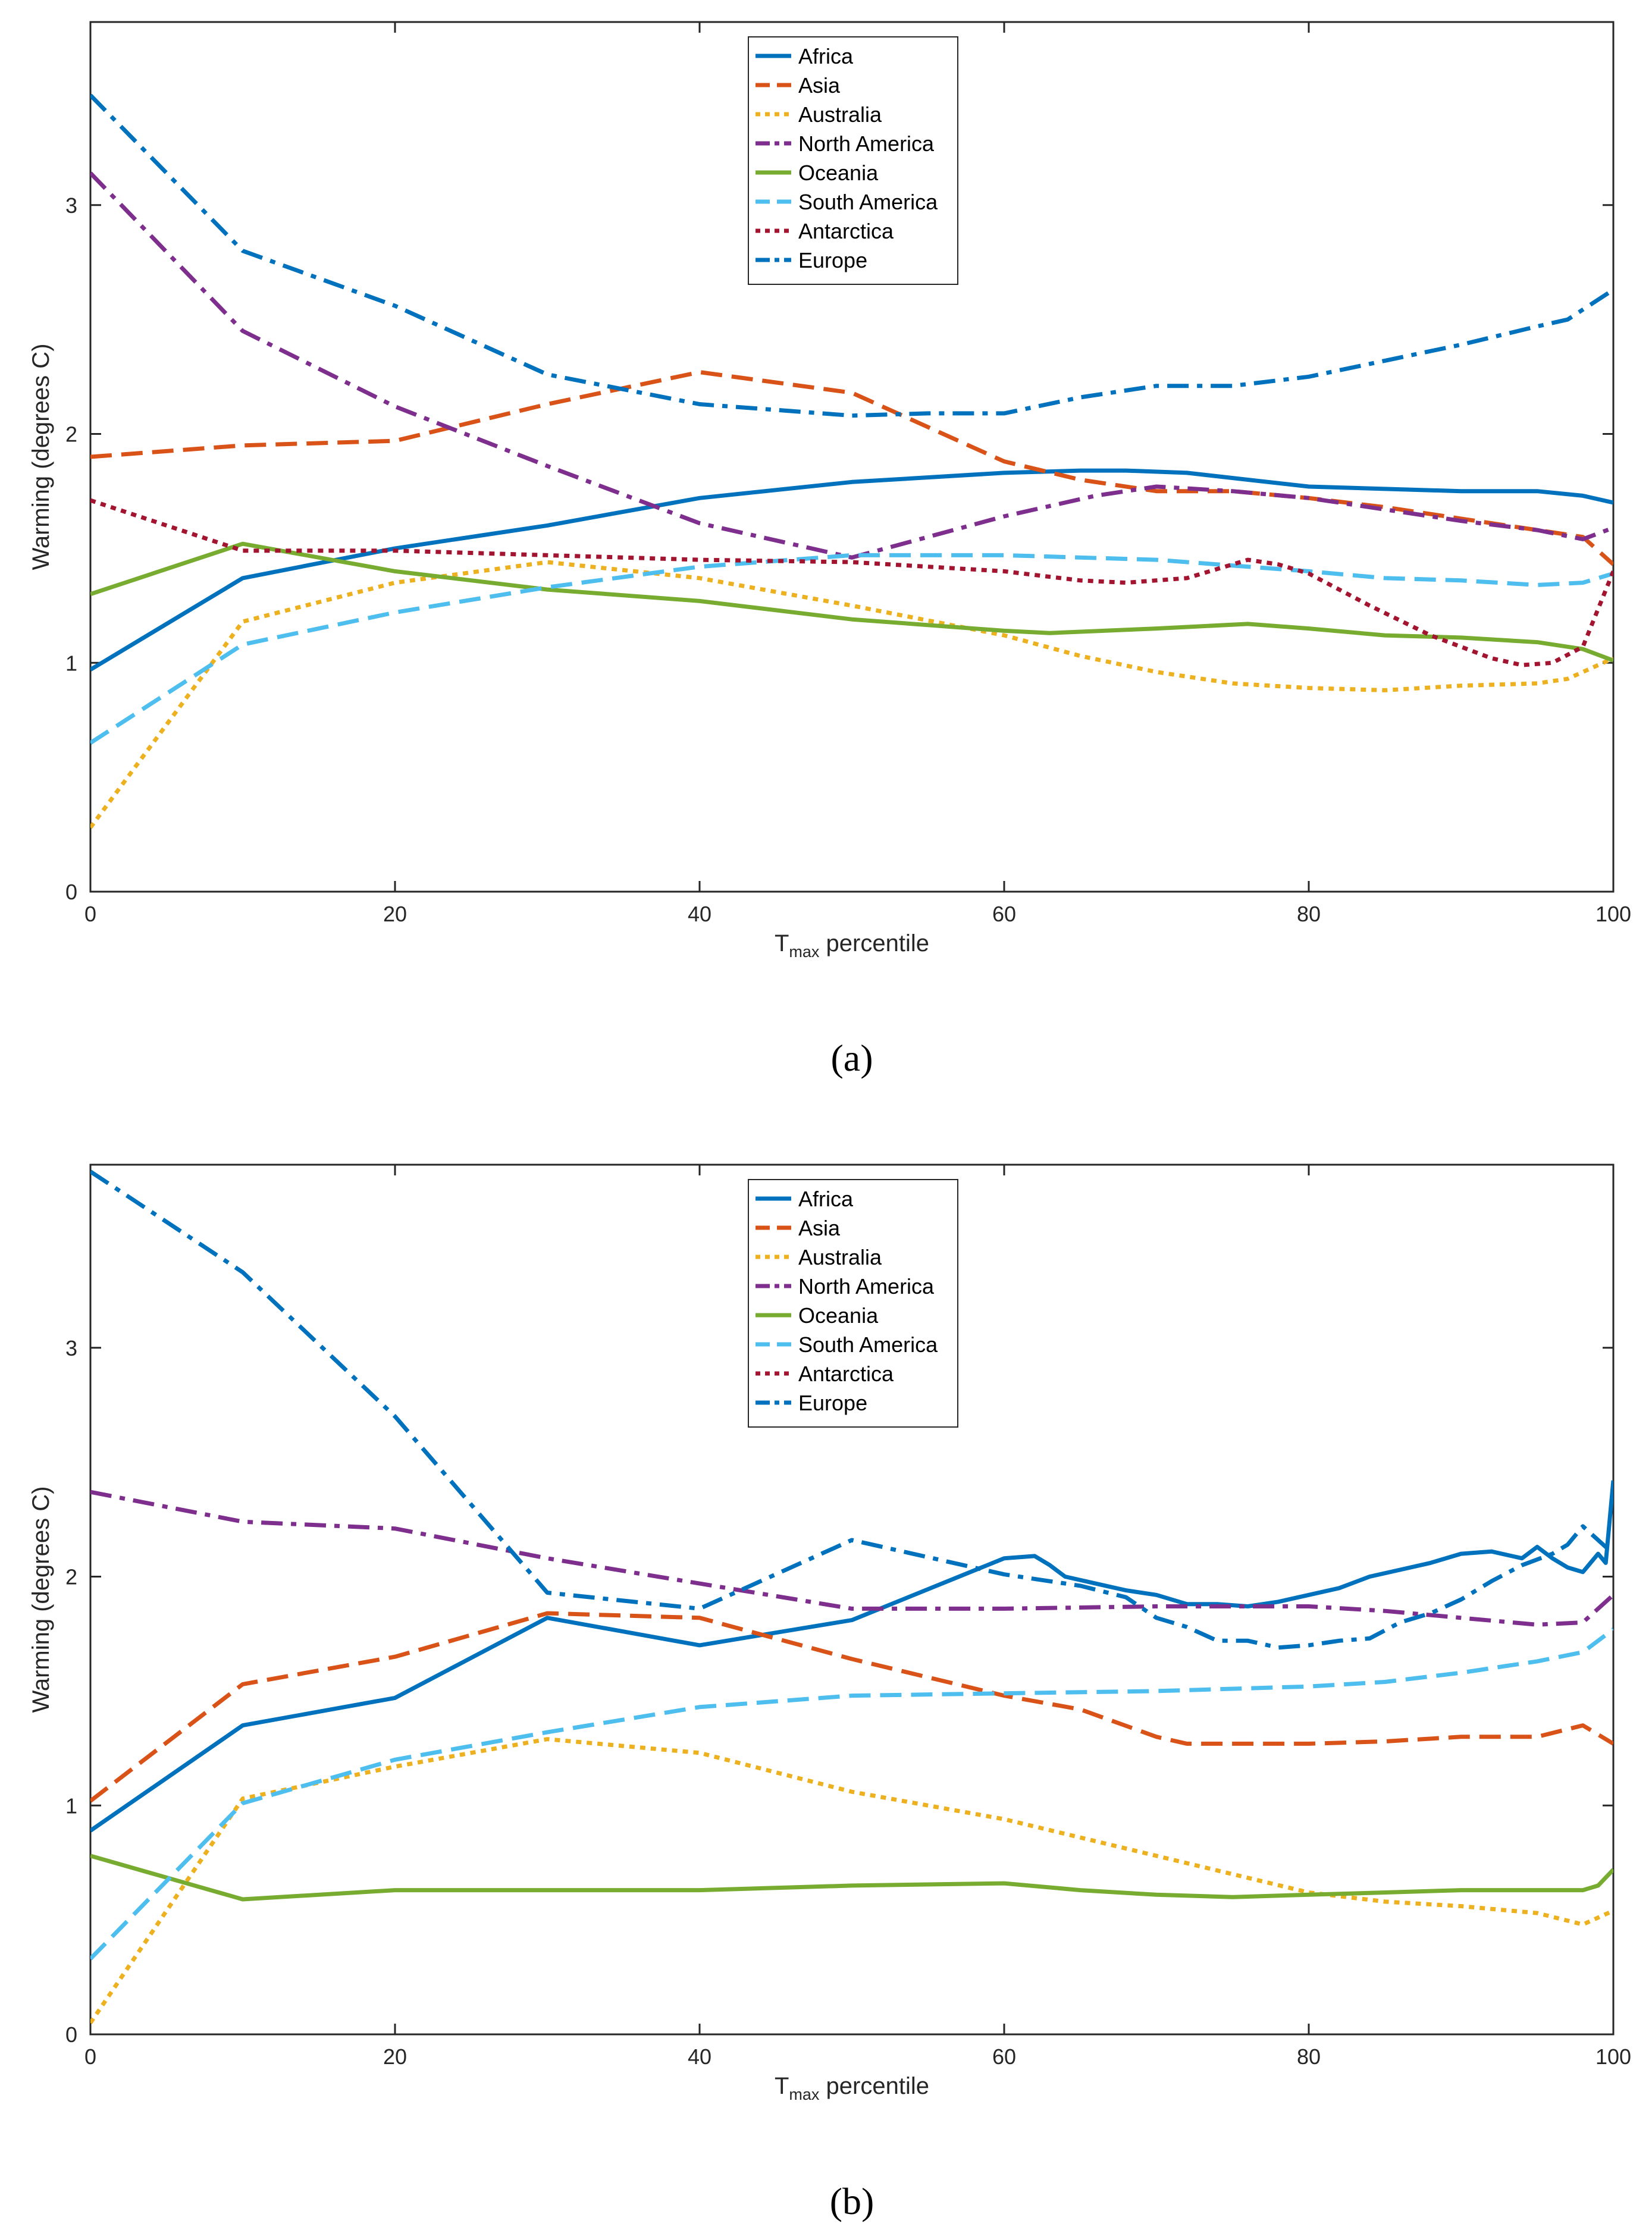  I want to click on series-line-africa, so click(851, 570).